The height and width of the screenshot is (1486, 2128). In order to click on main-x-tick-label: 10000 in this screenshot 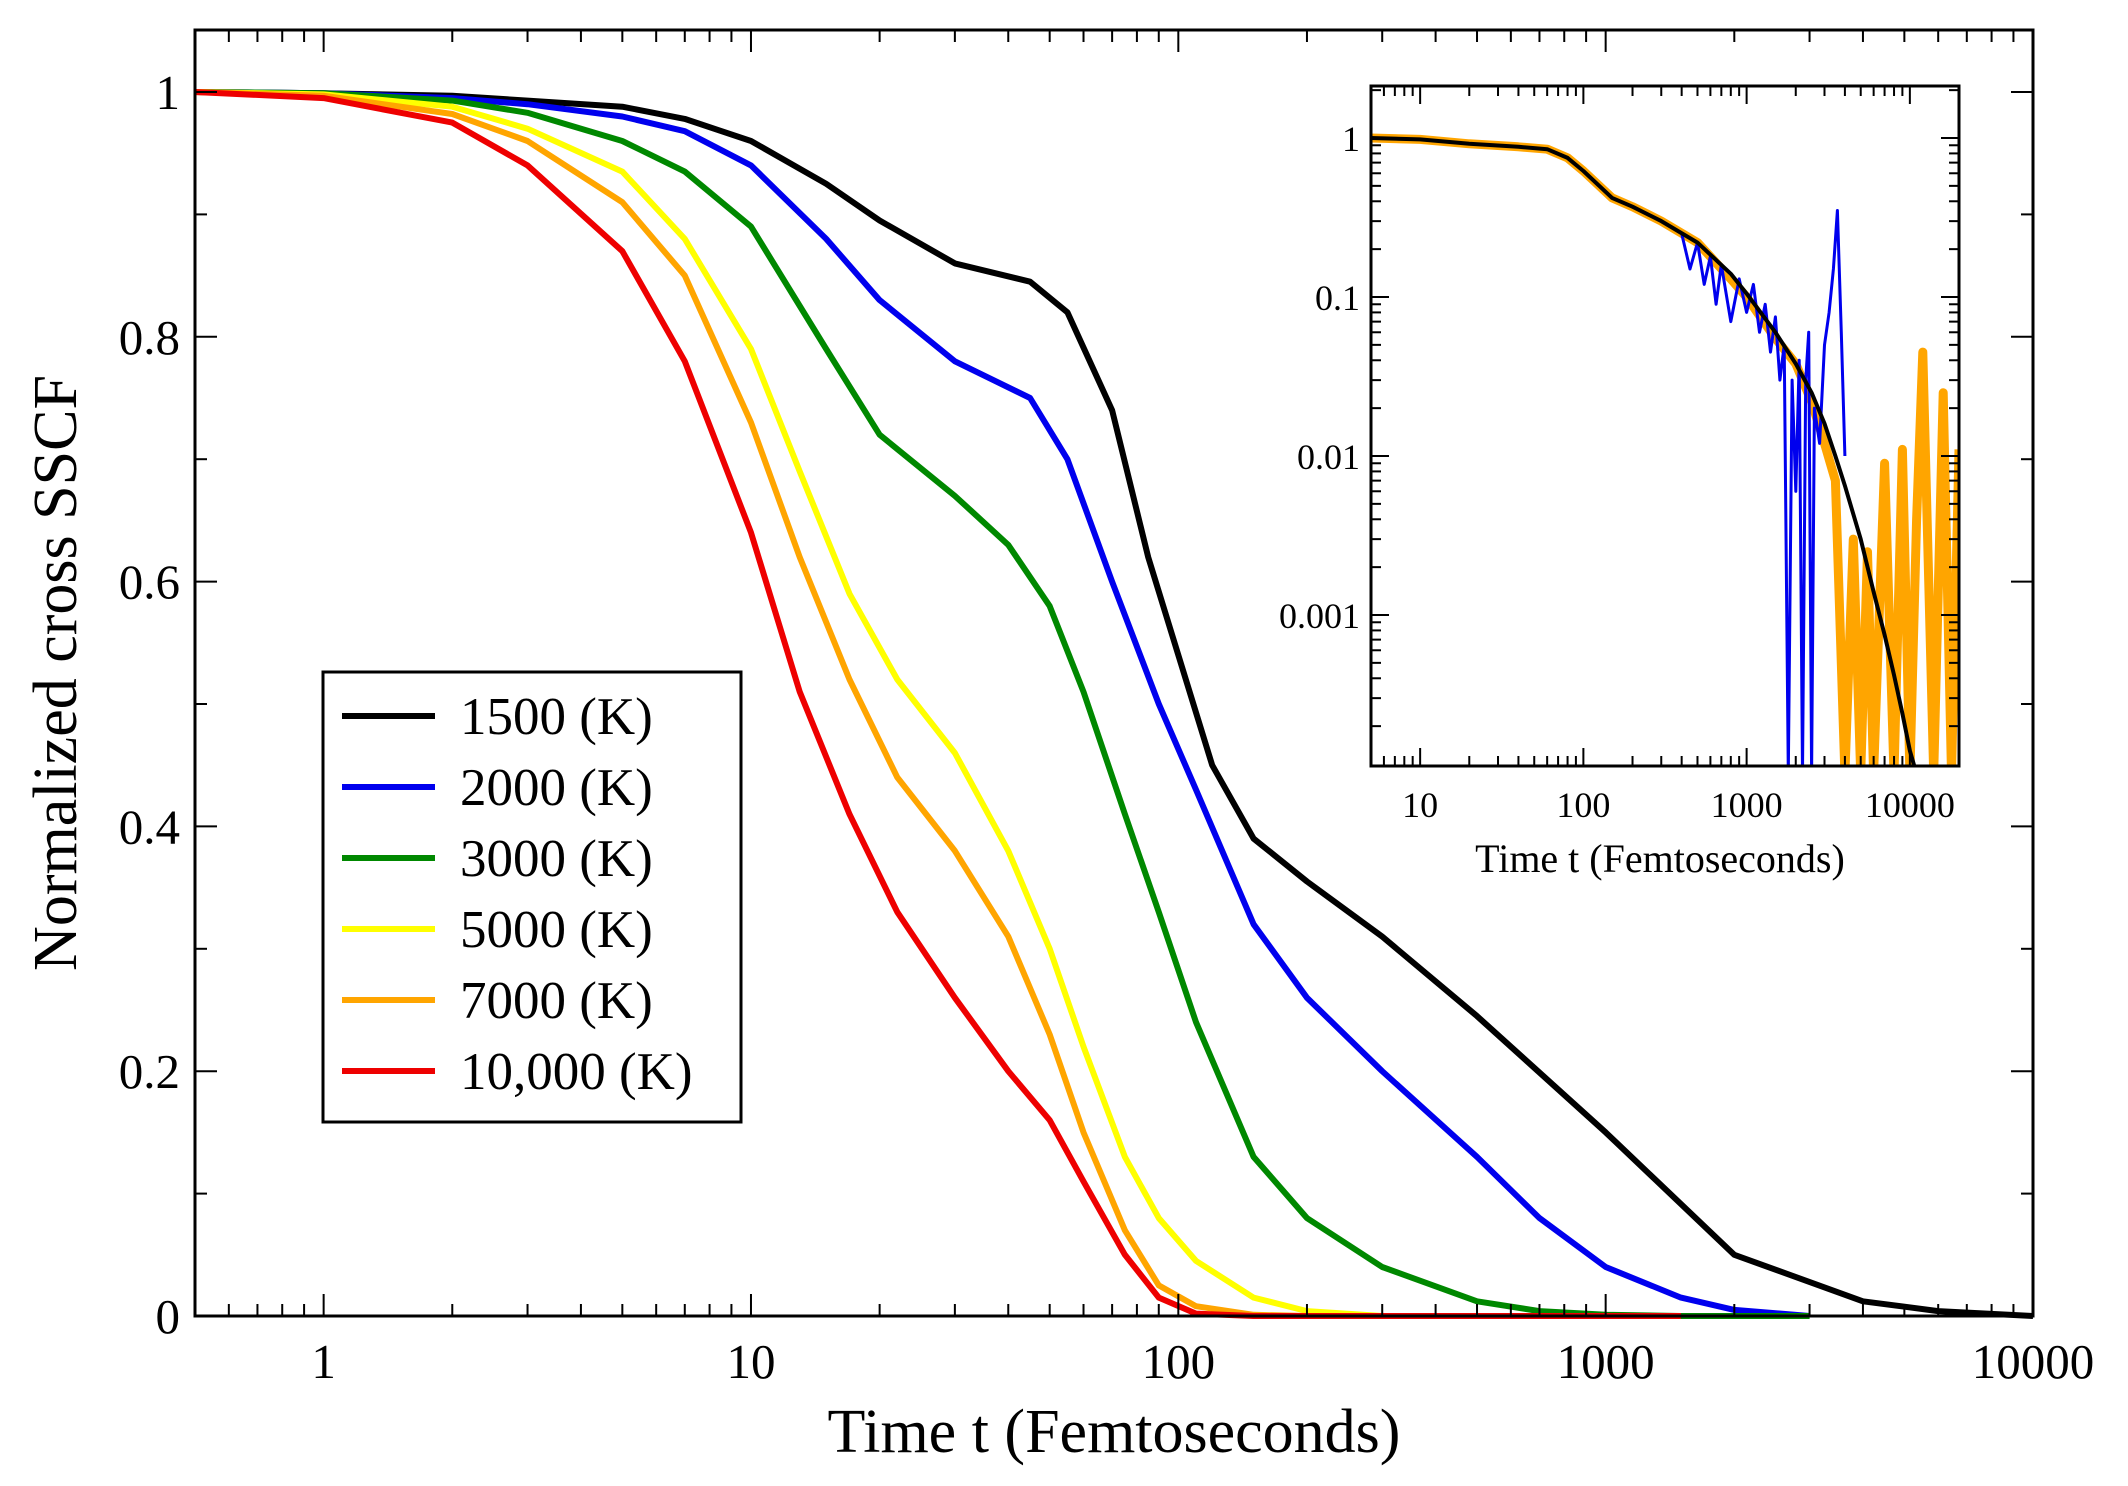, I will do `click(2033, 1361)`.